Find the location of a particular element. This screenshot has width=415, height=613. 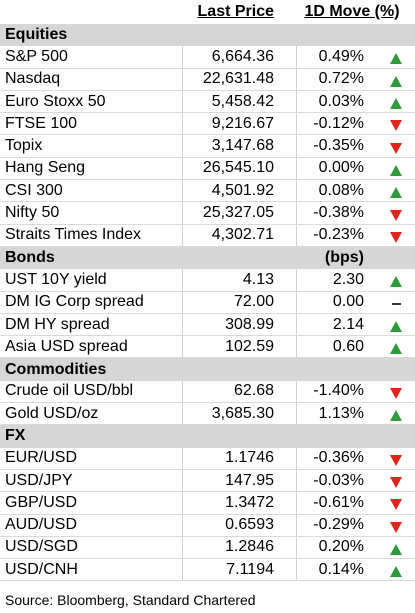

last-price: 5,458.42 is located at coordinates (242, 101).